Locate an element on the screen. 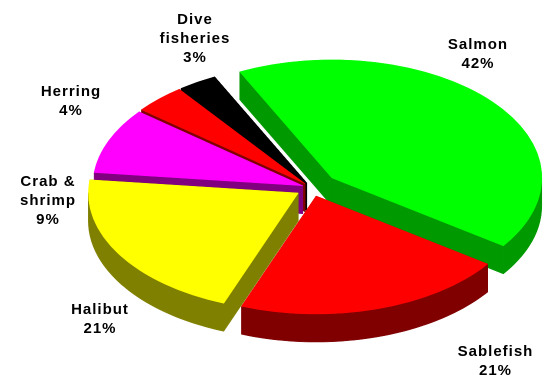 The image size is (545, 383). label-crab-shrimp: Crab & shrimp 9% is located at coordinates (48, 200).